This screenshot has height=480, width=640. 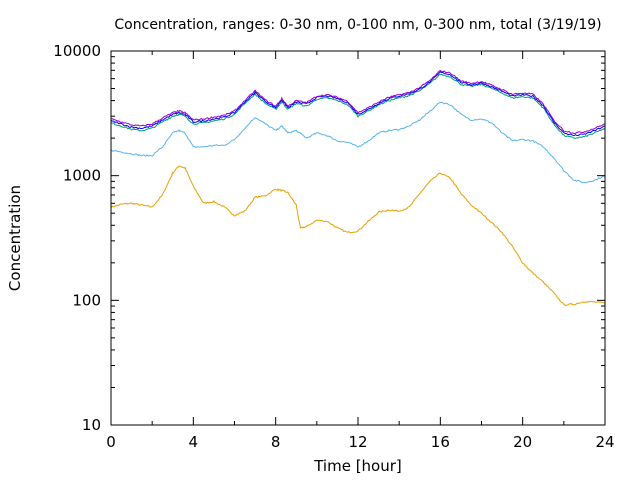 I want to click on x-axis-label: Time [hour], so click(x=357, y=466).